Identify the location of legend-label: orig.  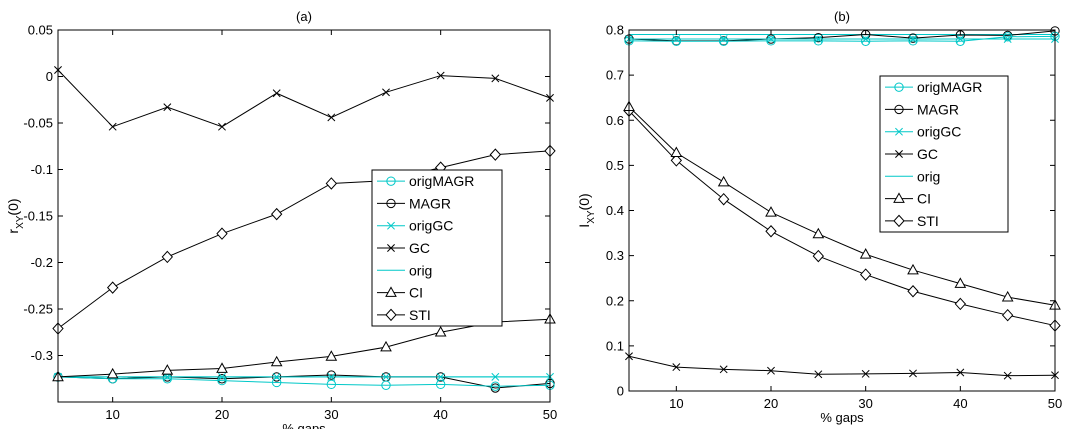
(928, 176).